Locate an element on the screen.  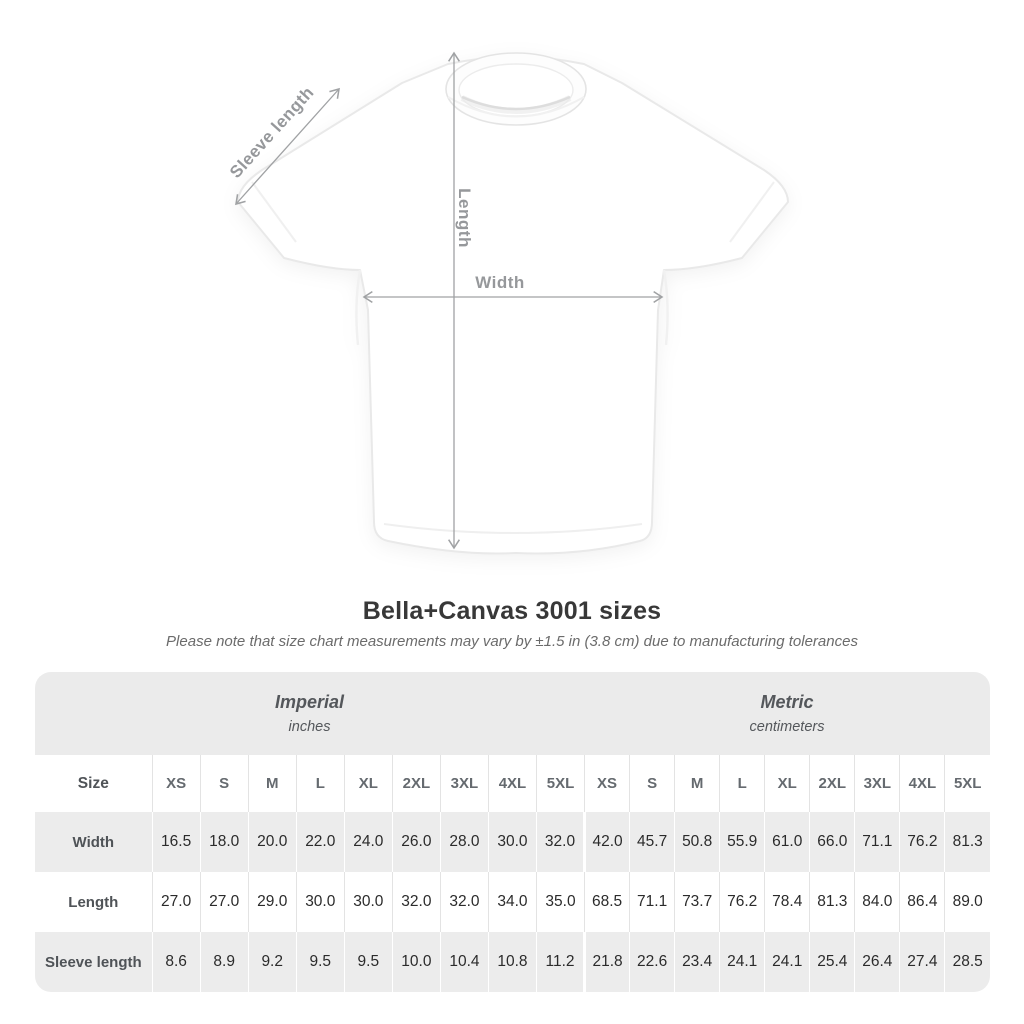
imperial-label: Imperial is located at coordinates (309, 702).